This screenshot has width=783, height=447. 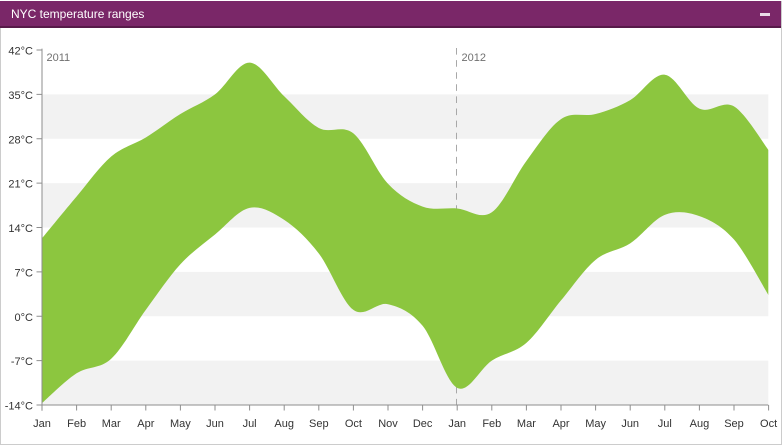 What do you see at coordinates (19, 407) in the screenshot?
I see `svg-text: -14°C` at bounding box center [19, 407].